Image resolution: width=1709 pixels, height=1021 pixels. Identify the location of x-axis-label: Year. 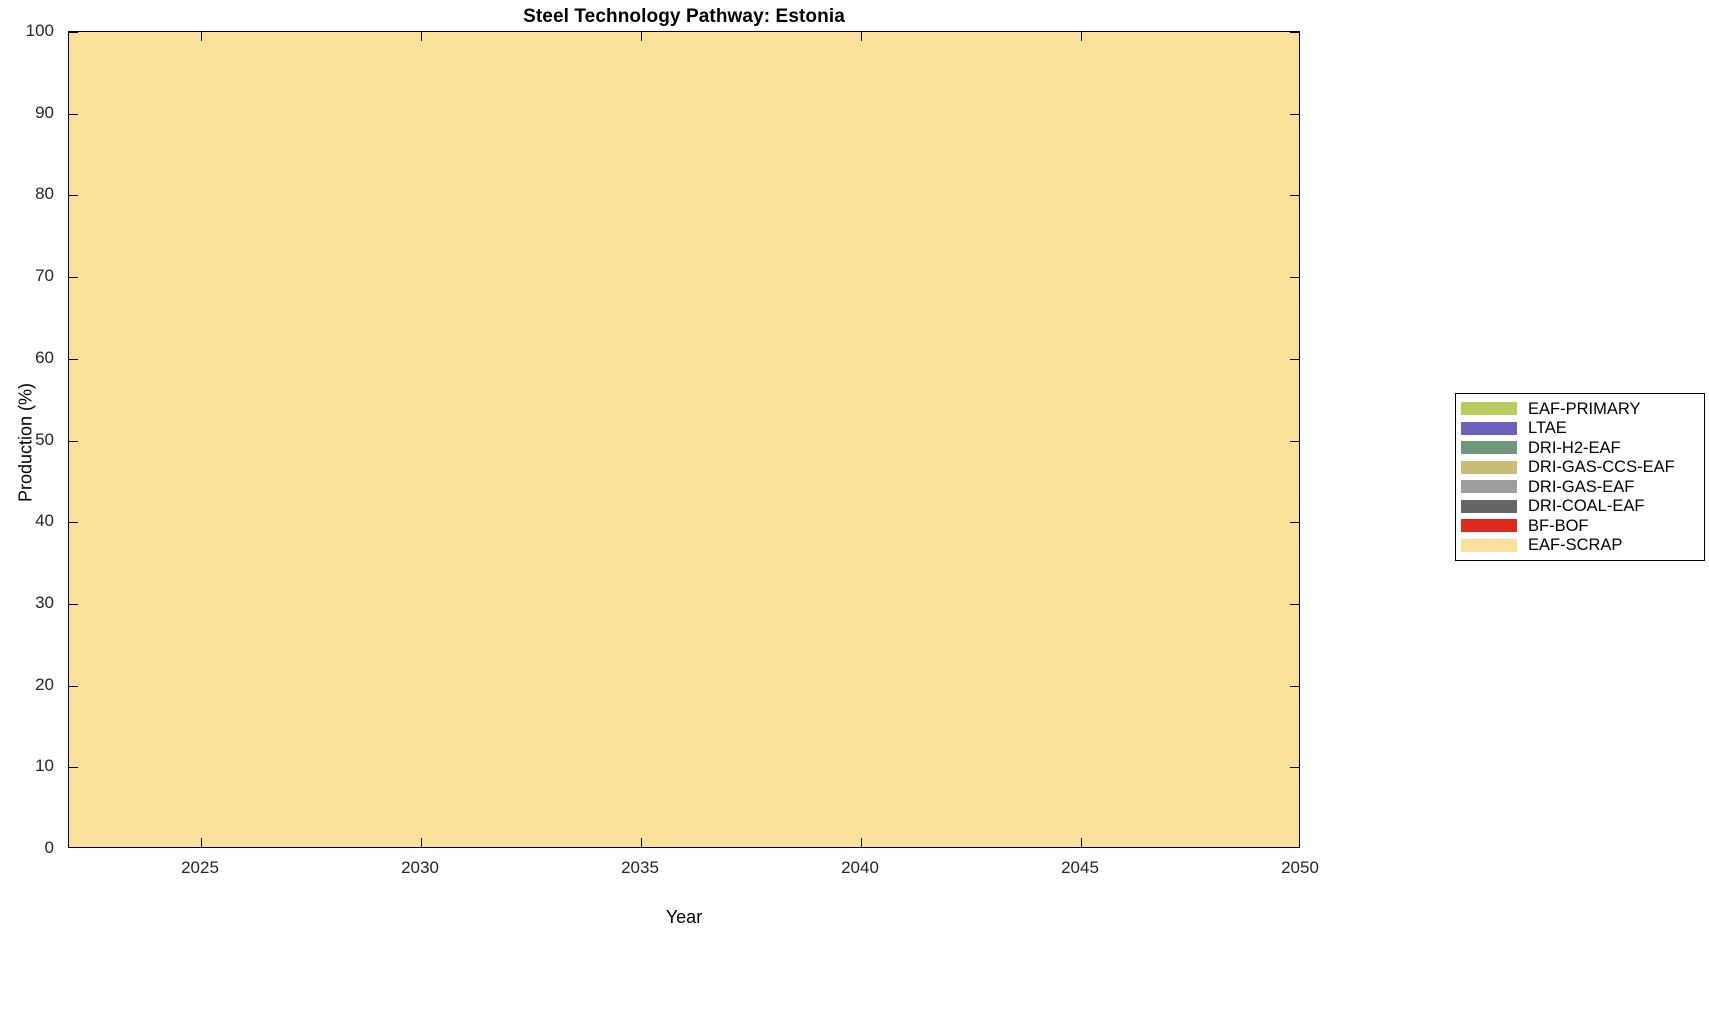
(684, 917).